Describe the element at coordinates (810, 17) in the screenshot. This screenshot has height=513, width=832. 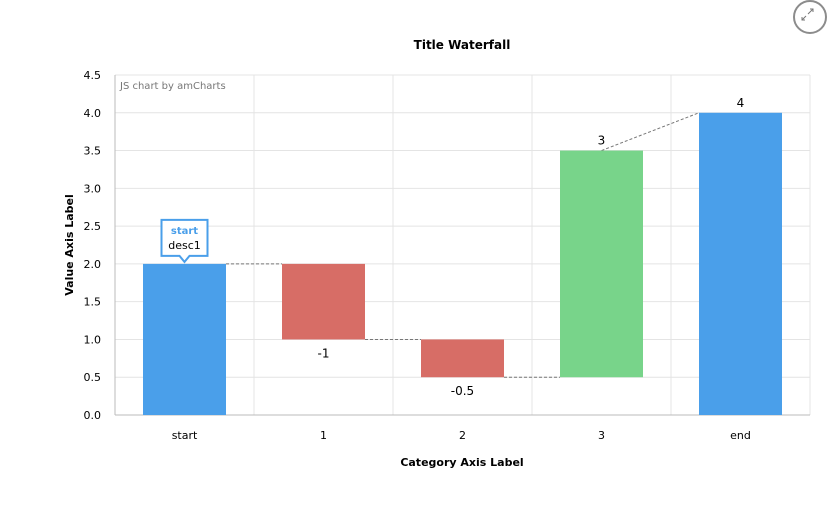
I see `expand-icon` at that location.